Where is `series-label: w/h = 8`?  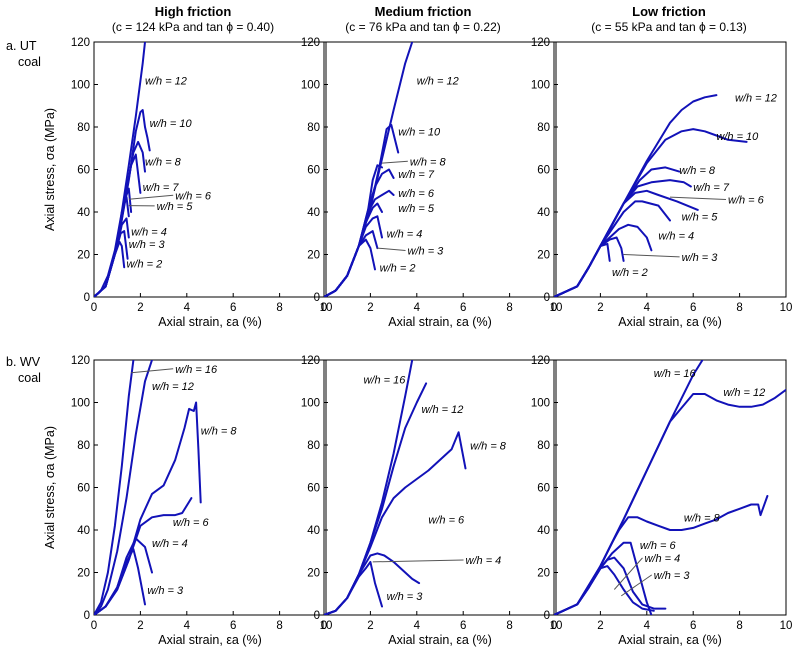 series-label: w/h = 8 is located at coordinates (488, 446).